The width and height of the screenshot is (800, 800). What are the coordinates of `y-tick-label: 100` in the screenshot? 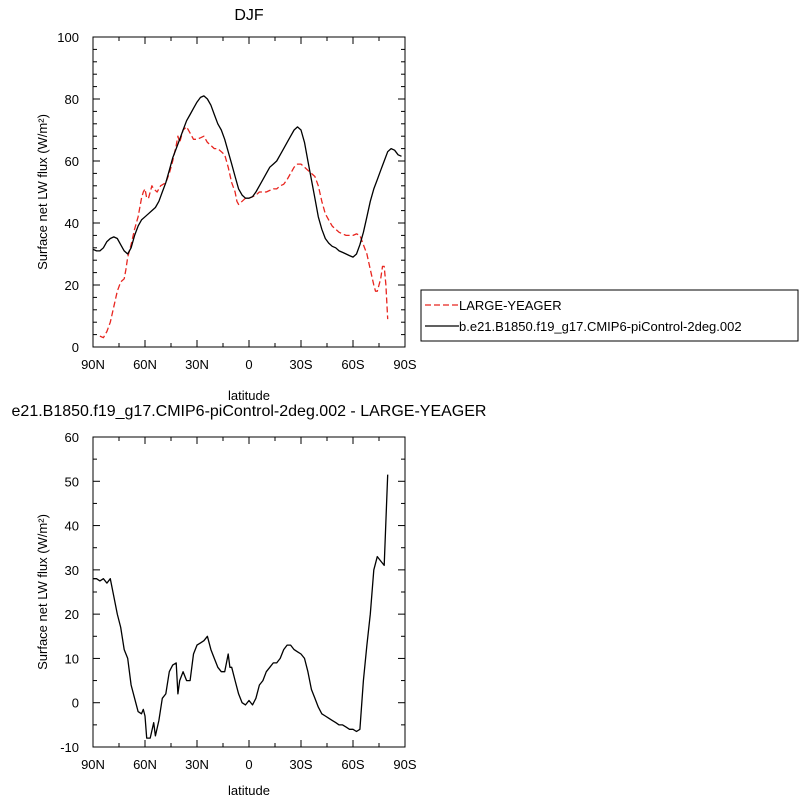 It's located at (68, 37).